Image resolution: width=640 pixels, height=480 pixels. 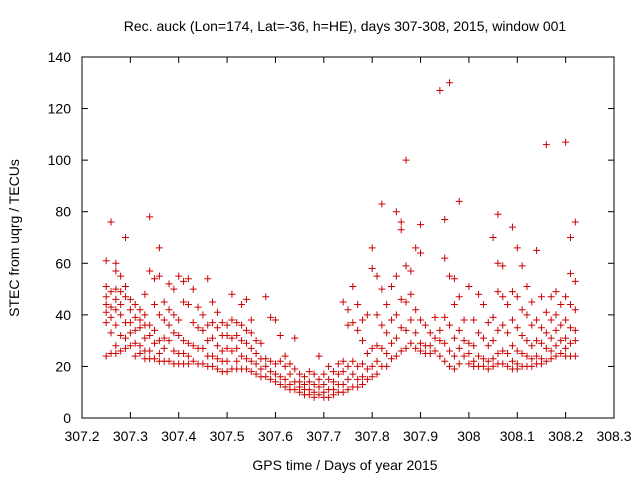 I want to click on y-tick-label: 80, so click(x=63, y=212).